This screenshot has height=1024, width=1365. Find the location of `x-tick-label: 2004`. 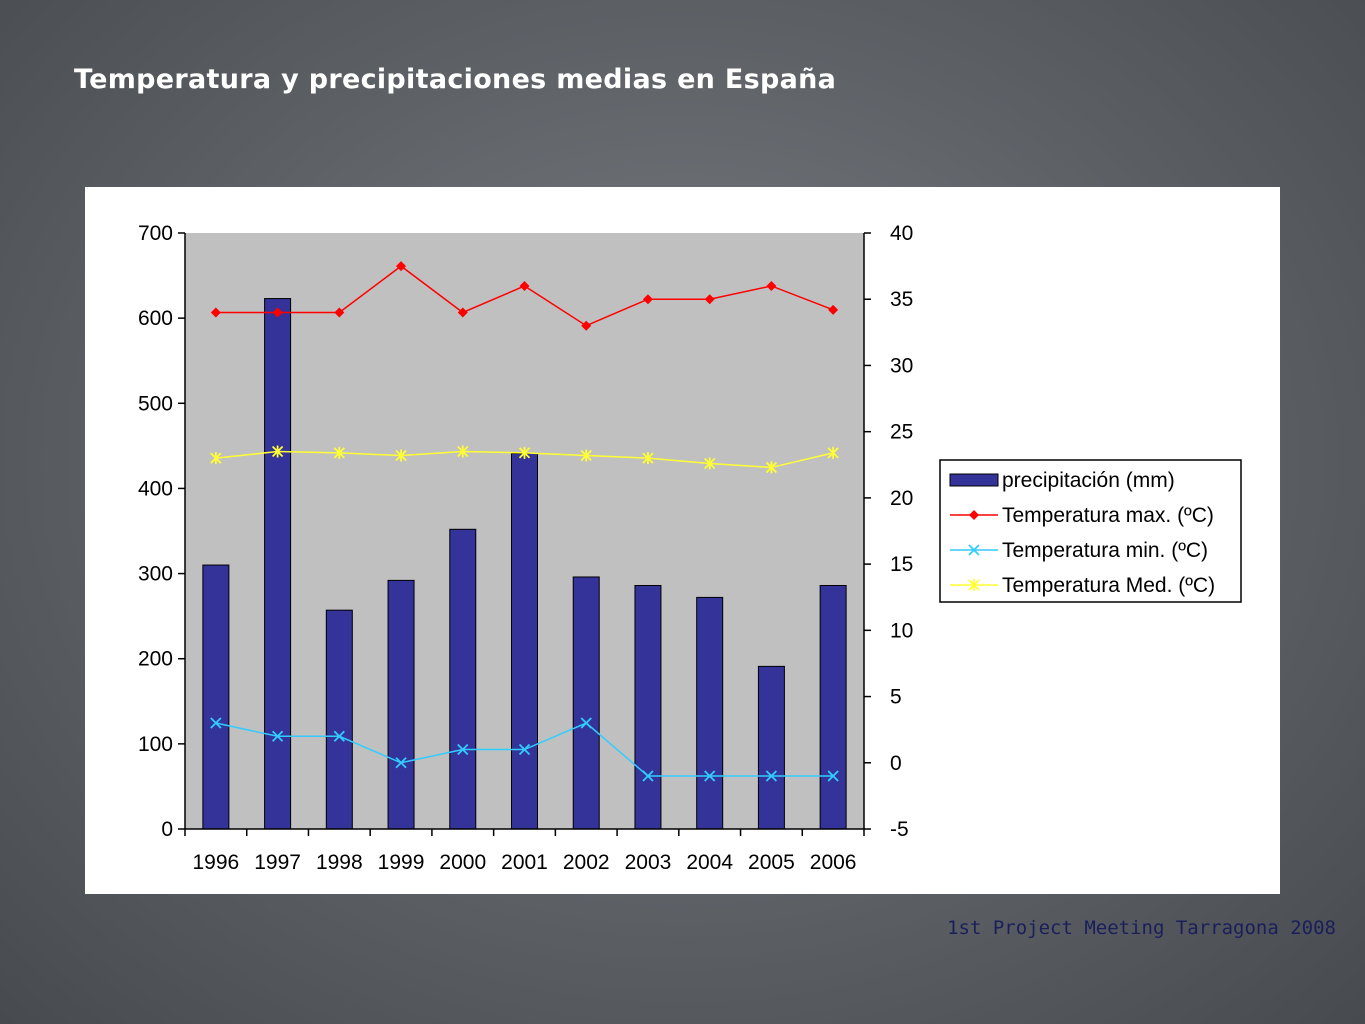

x-tick-label: 2004 is located at coordinates (709, 862).